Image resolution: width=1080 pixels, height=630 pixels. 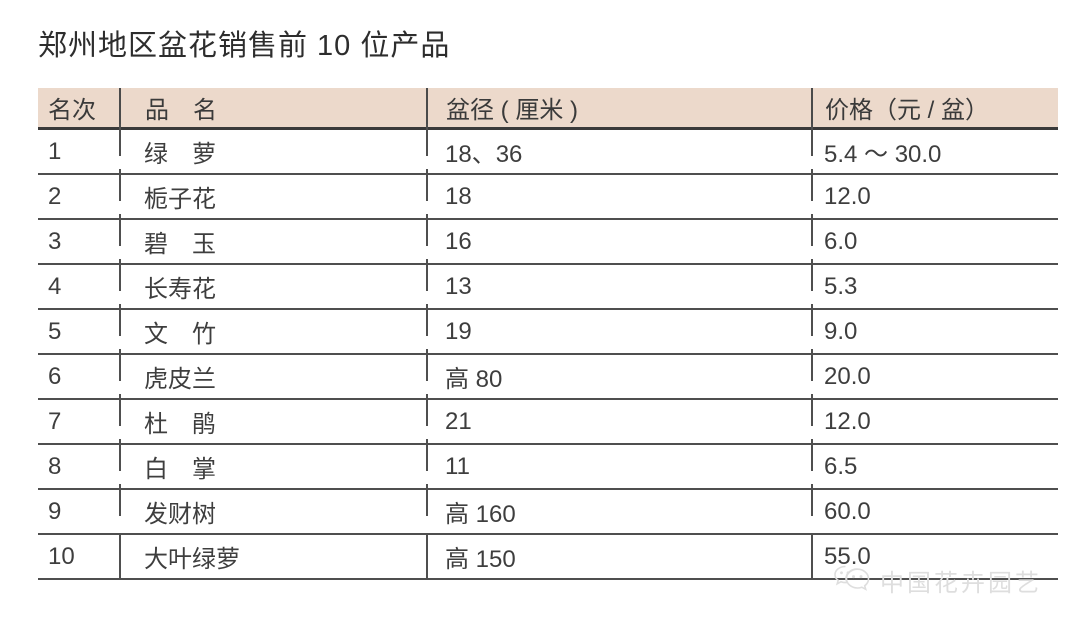 What do you see at coordinates (961, 583) in the screenshot?
I see `watermark-label: 中国花卉园艺` at bounding box center [961, 583].